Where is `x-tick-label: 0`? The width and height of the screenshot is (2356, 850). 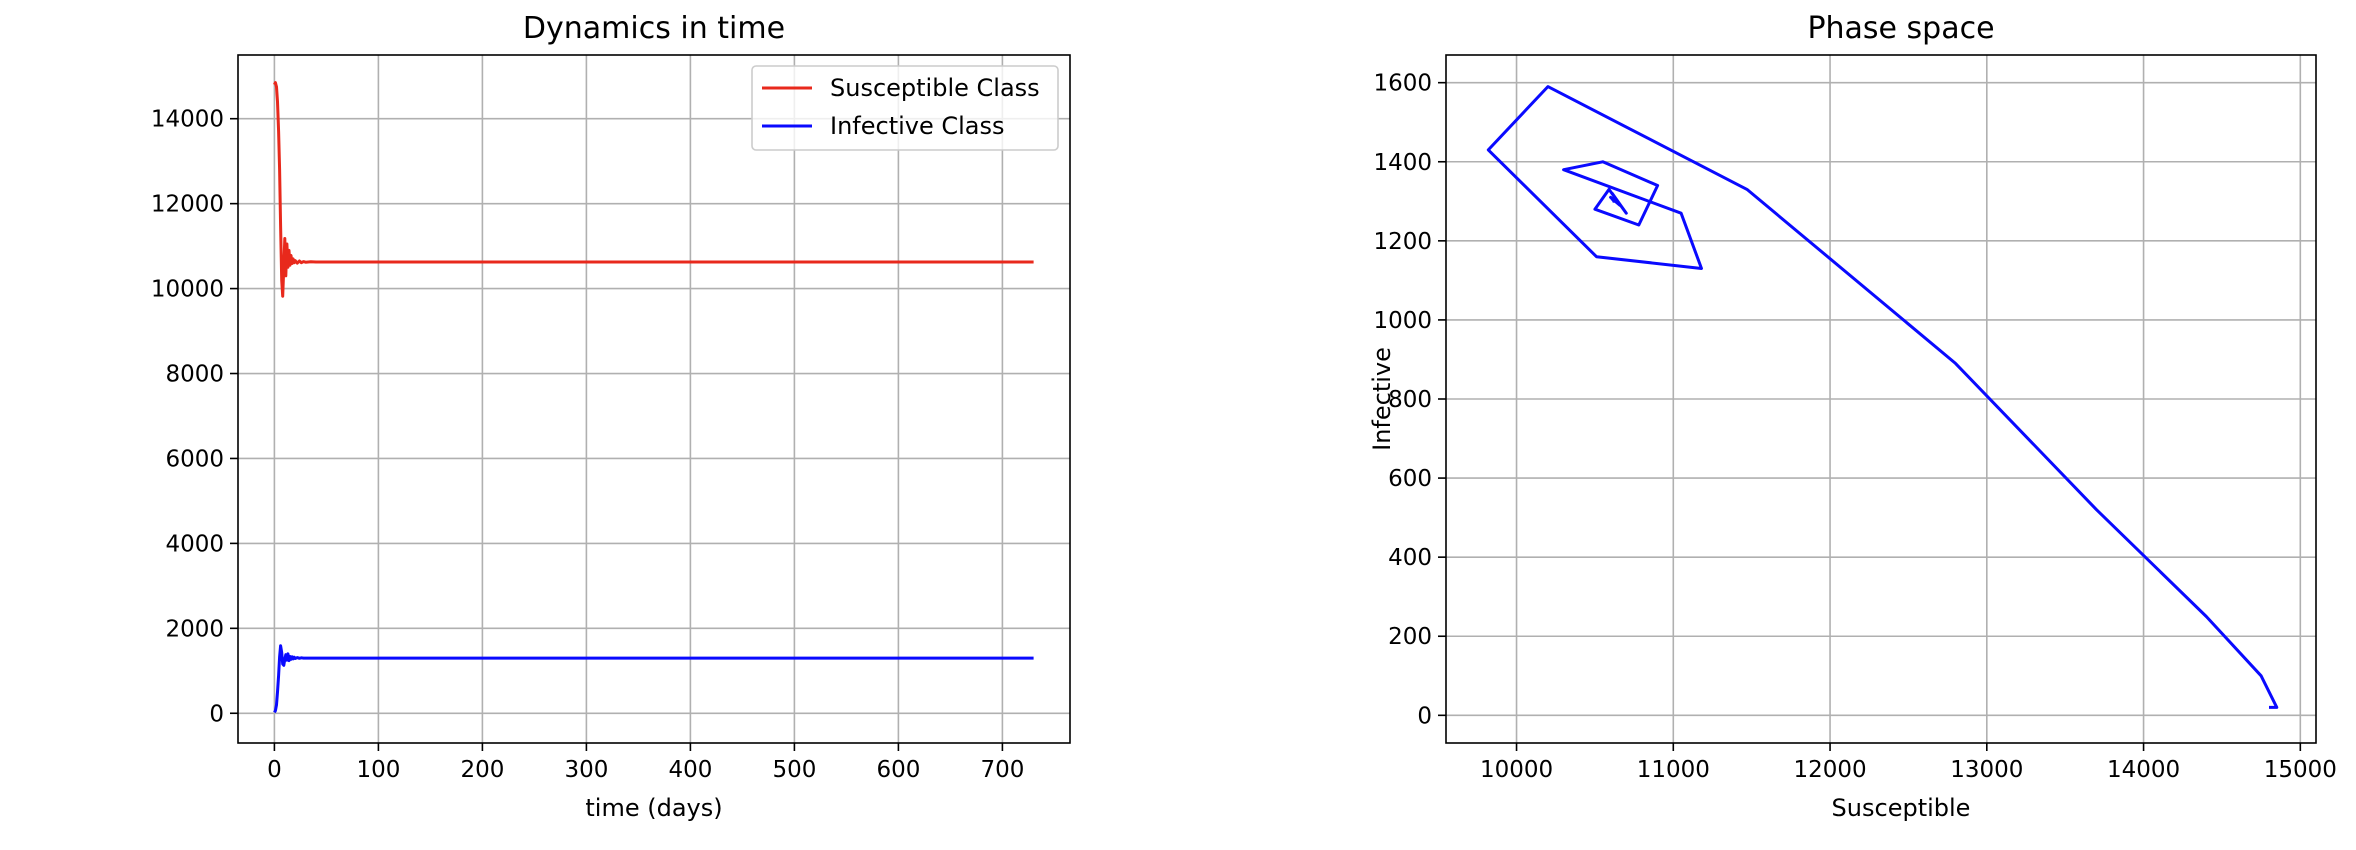 x-tick-label: 0 is located at coordinates (274, 770).